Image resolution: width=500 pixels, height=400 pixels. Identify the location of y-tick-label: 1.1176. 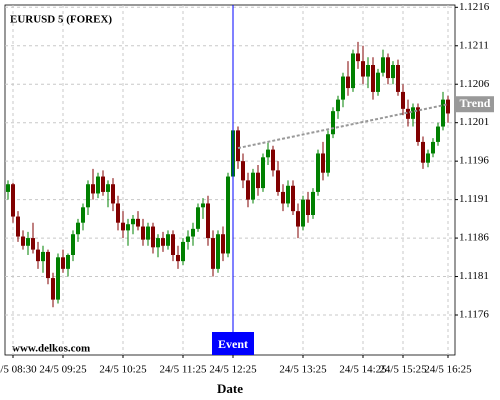
(474, 315).